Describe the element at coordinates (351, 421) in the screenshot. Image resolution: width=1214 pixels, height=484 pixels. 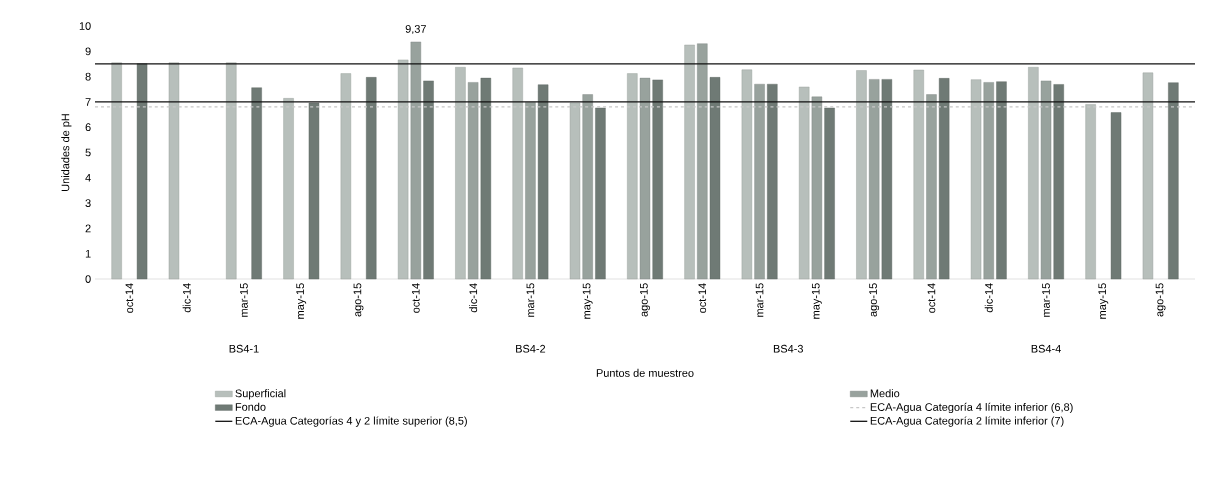
I see `legend-label: ECA-Agua Categorías 4 y 2 límite superior (8,5)` at that location.